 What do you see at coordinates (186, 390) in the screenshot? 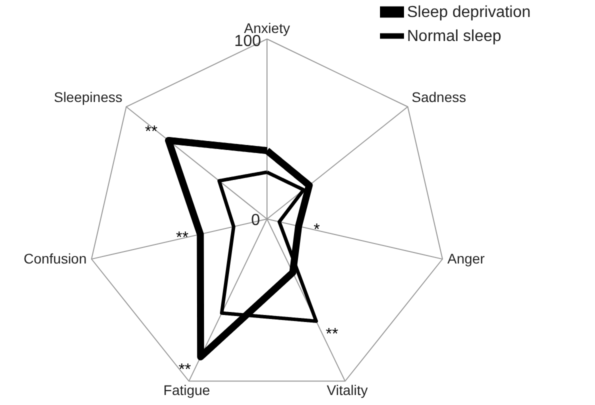
I see `spoke-label: Fatigue` at bounding box center [186, 390].